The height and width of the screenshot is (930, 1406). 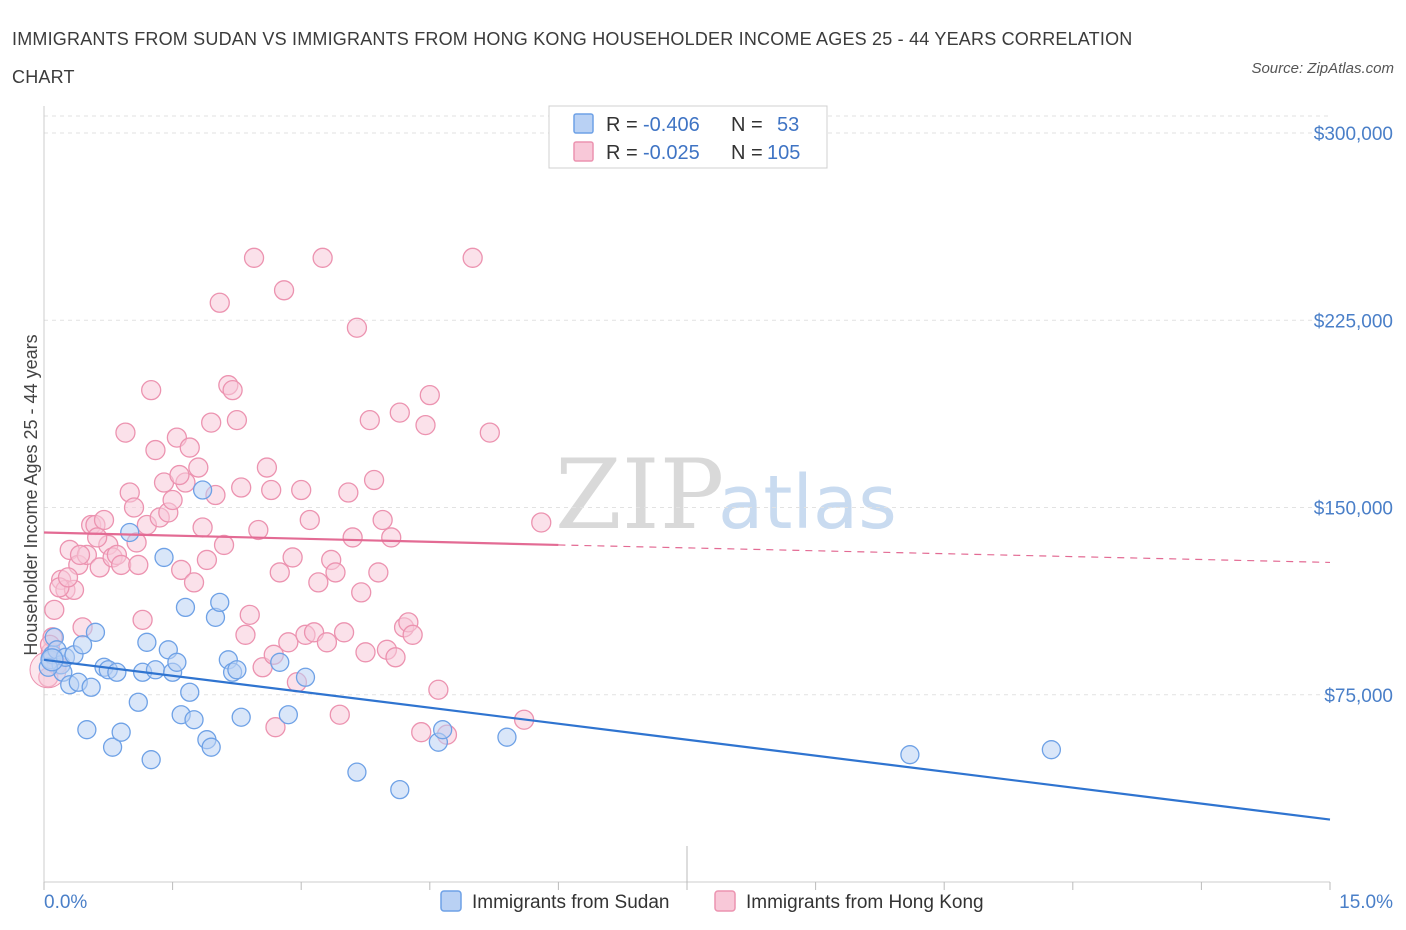 What do you see at coordinates (944, 554) in the screenshot?
I see `hong-kong-trend-extension` at bounding box center [944, 554].